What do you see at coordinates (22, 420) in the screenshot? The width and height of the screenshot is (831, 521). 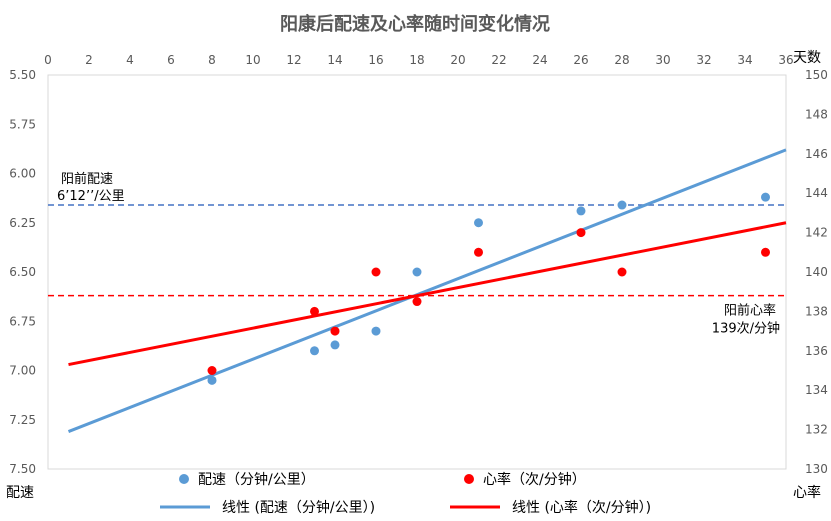 I see `y-left-tick-label-7: 7.25` at bounding box center [22, 420].